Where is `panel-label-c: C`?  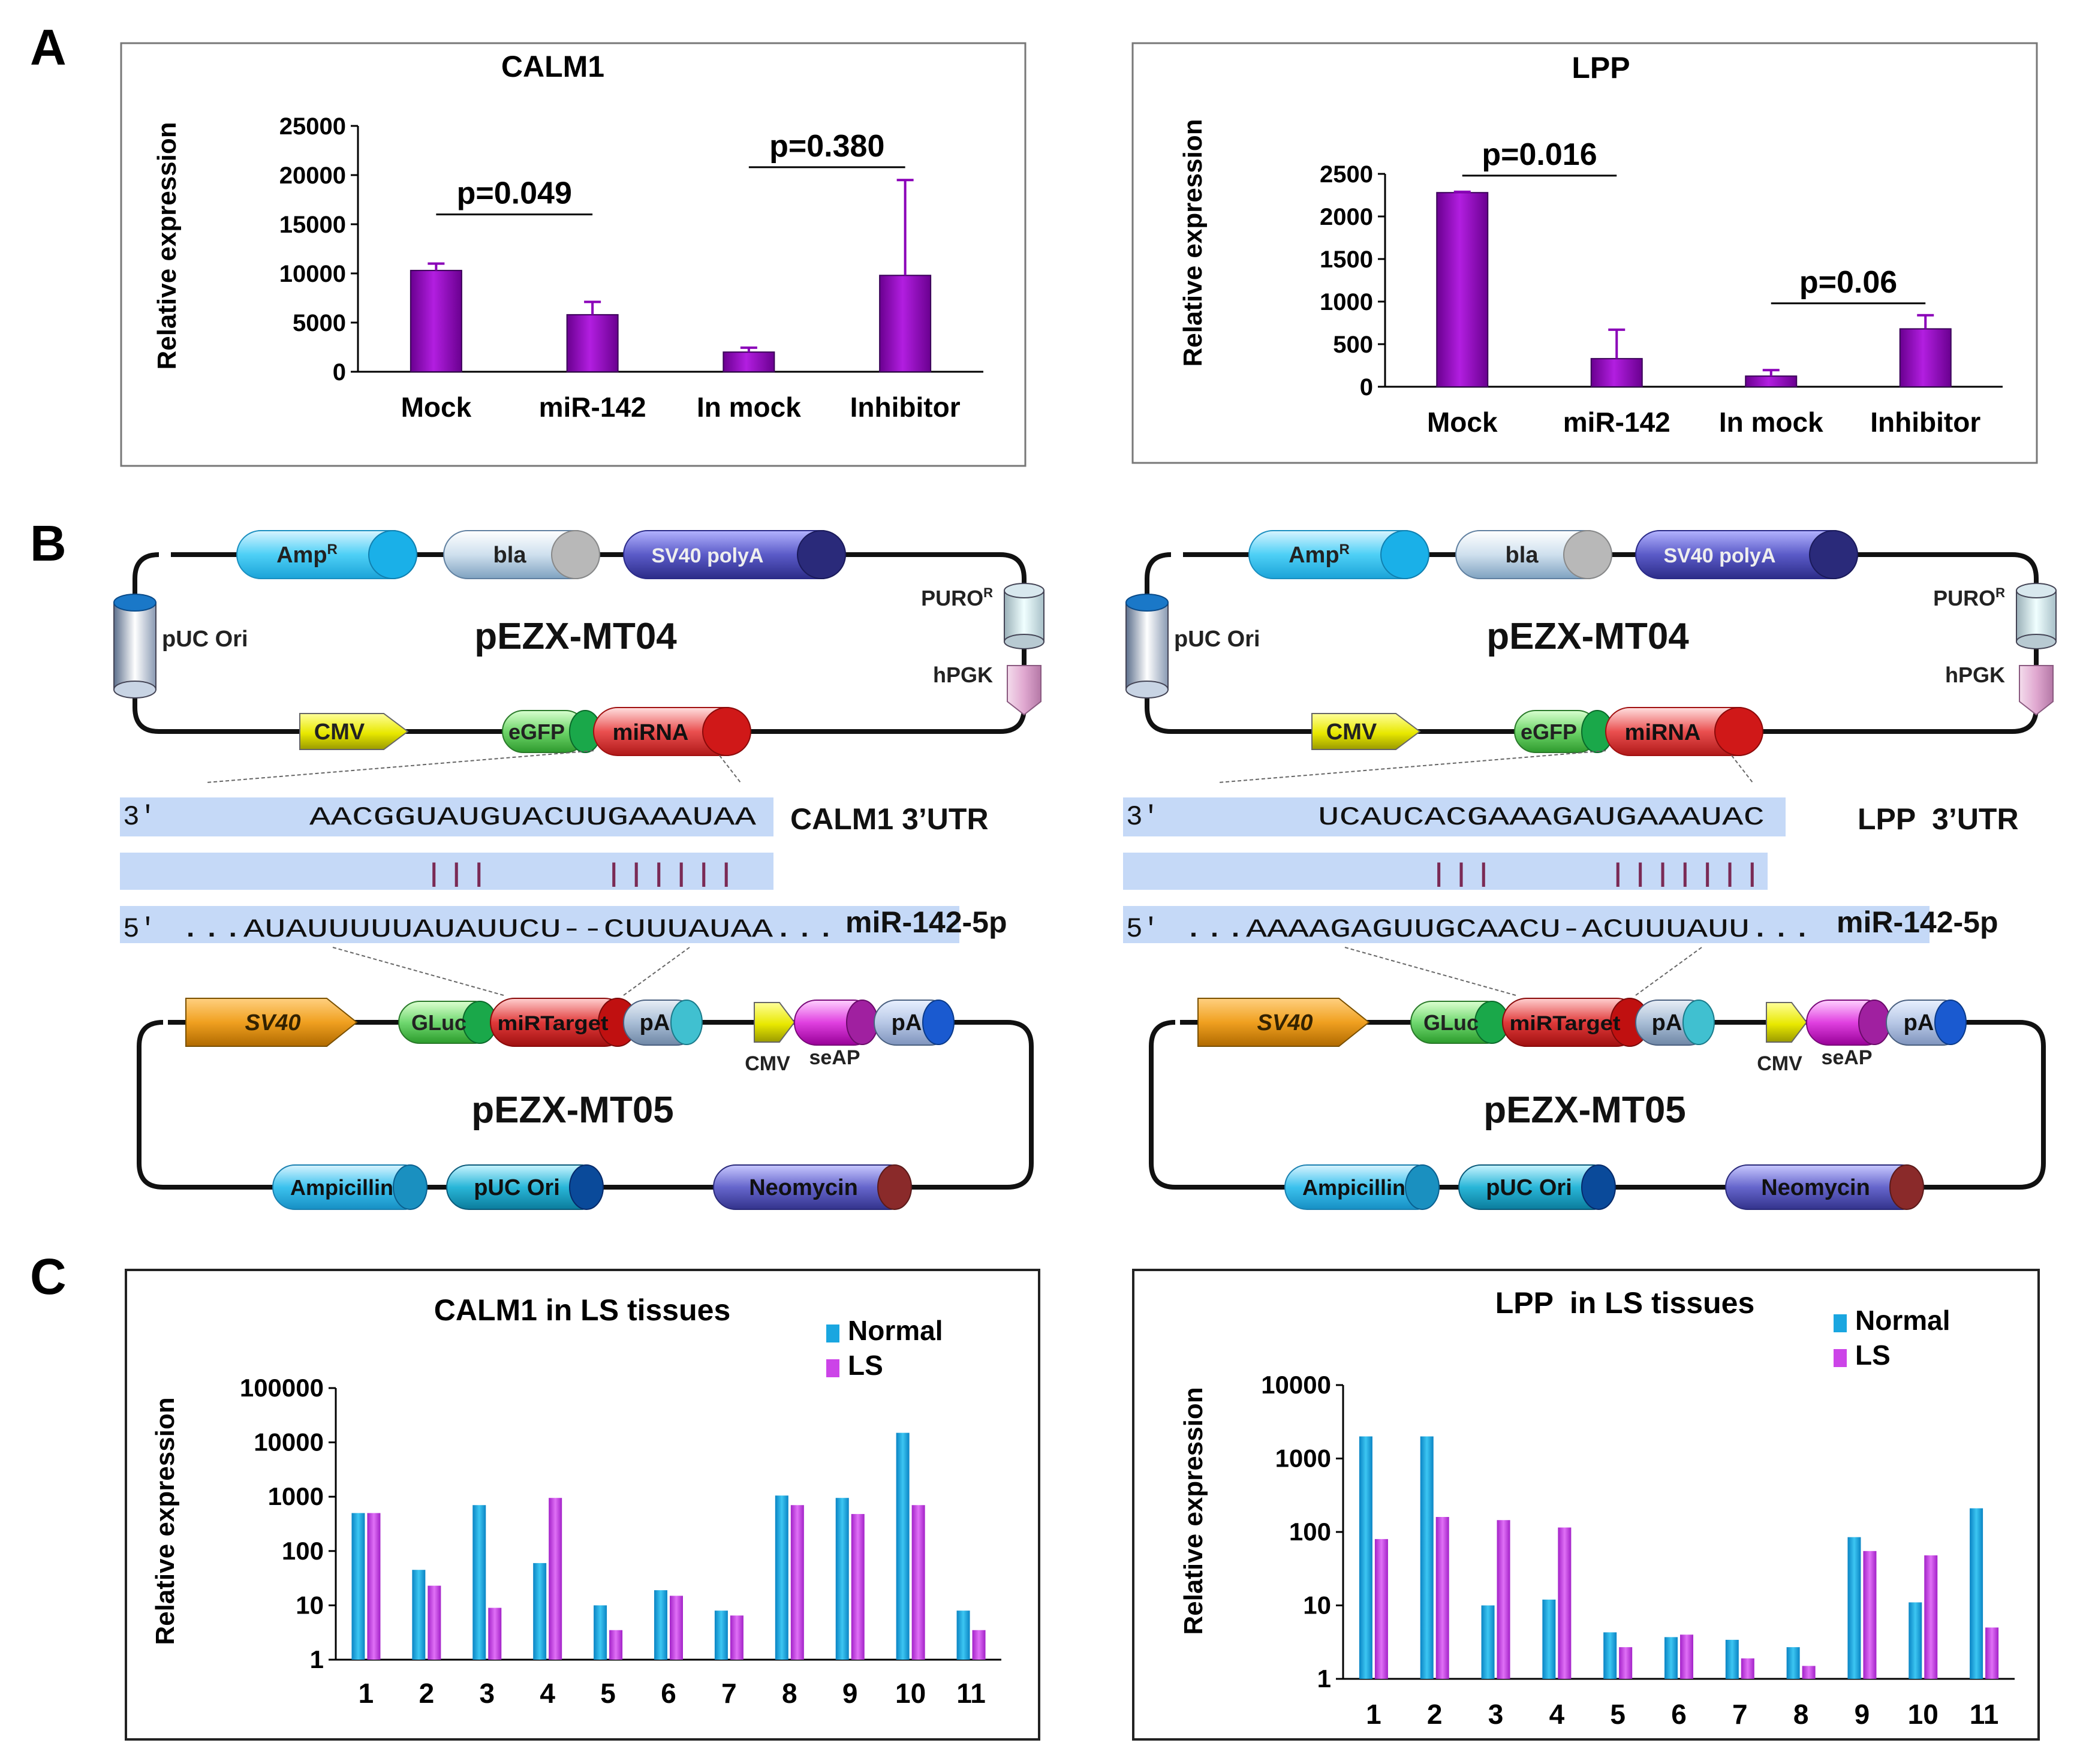 panel-label-c: C is located at coordinates (48, 1276).